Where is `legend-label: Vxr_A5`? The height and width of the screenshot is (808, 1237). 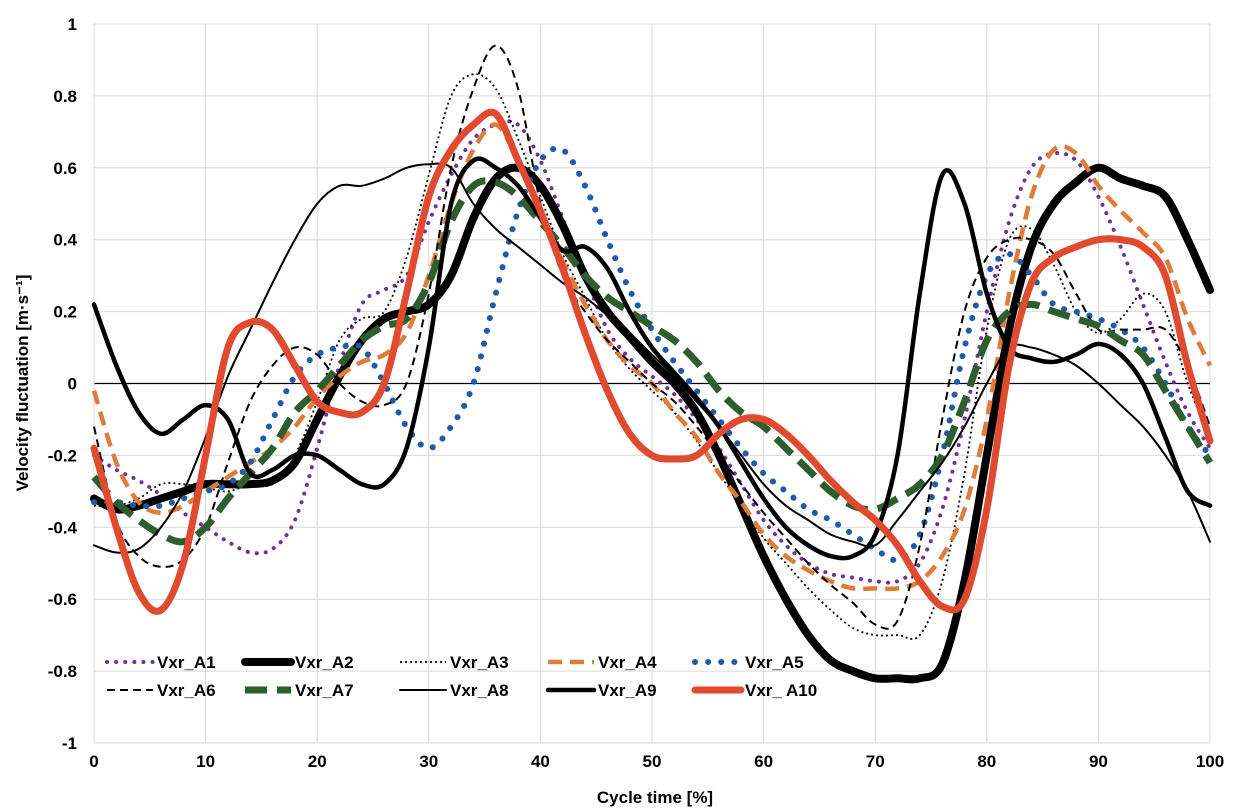 legend-label: Vxr_A5 is located at coordinates (774, 662).